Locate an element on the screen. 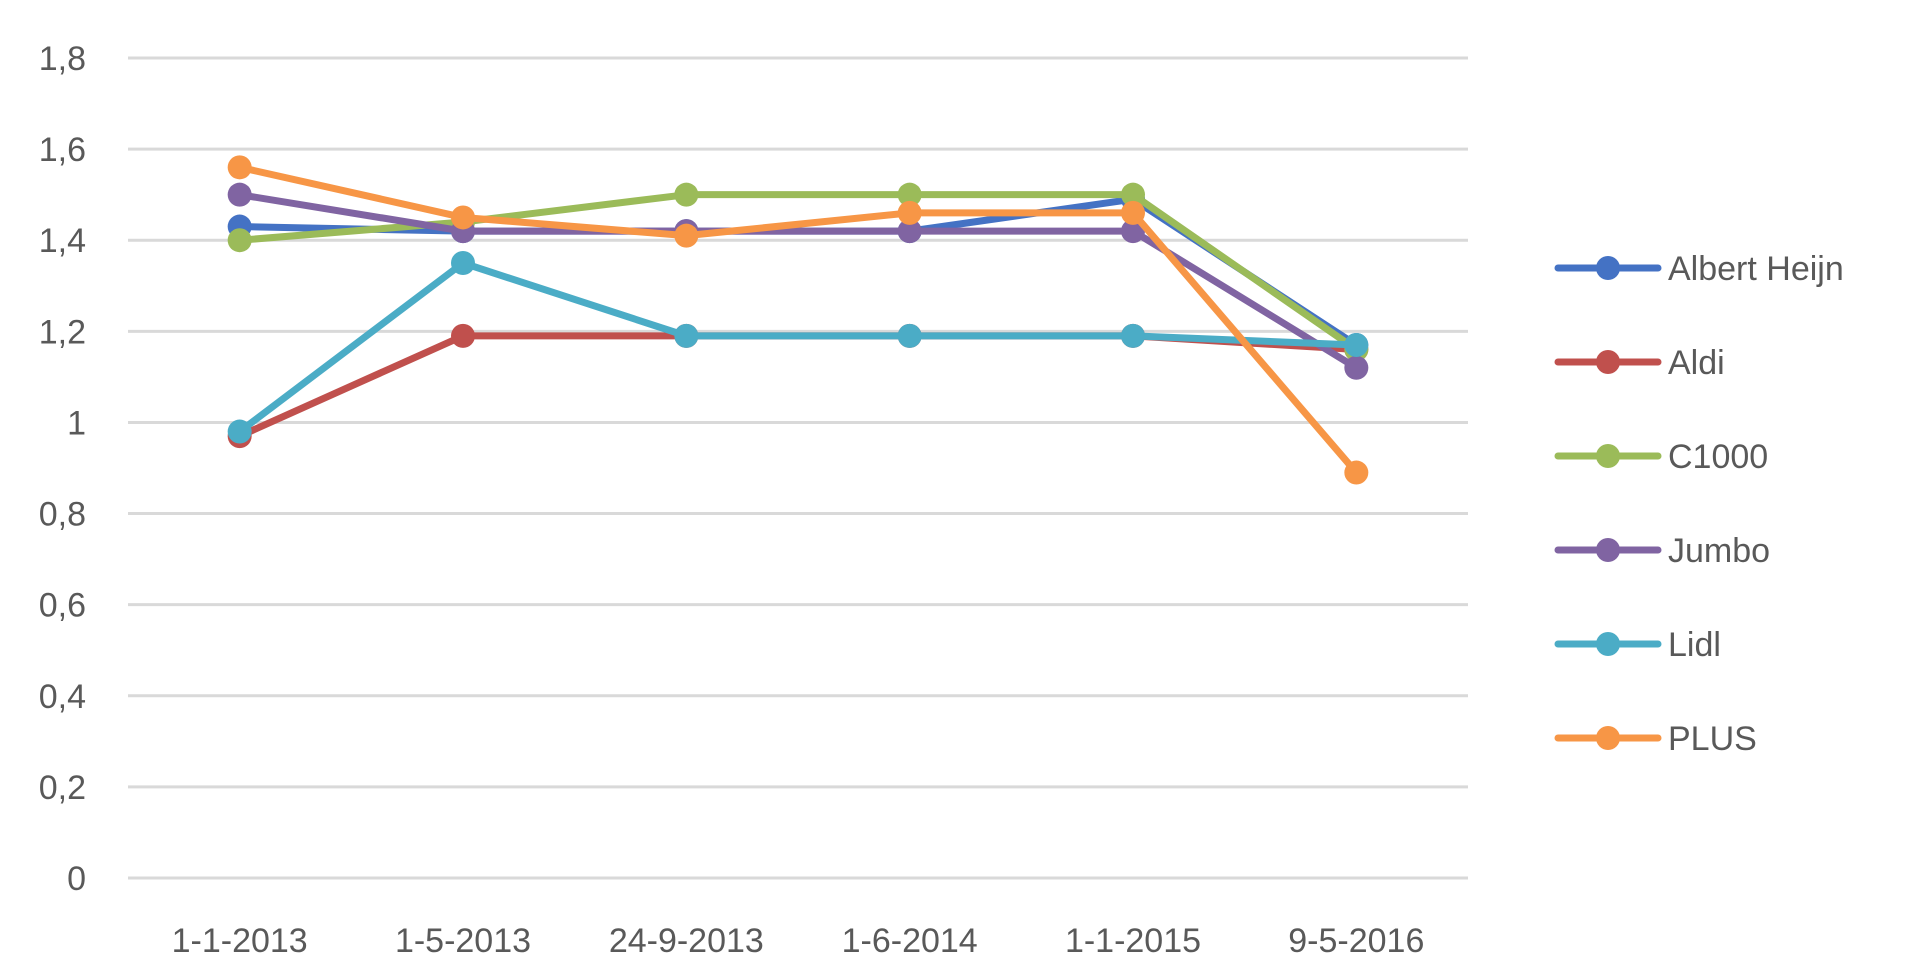  y-tick-label: 1 is located at coordinates (76, 423).